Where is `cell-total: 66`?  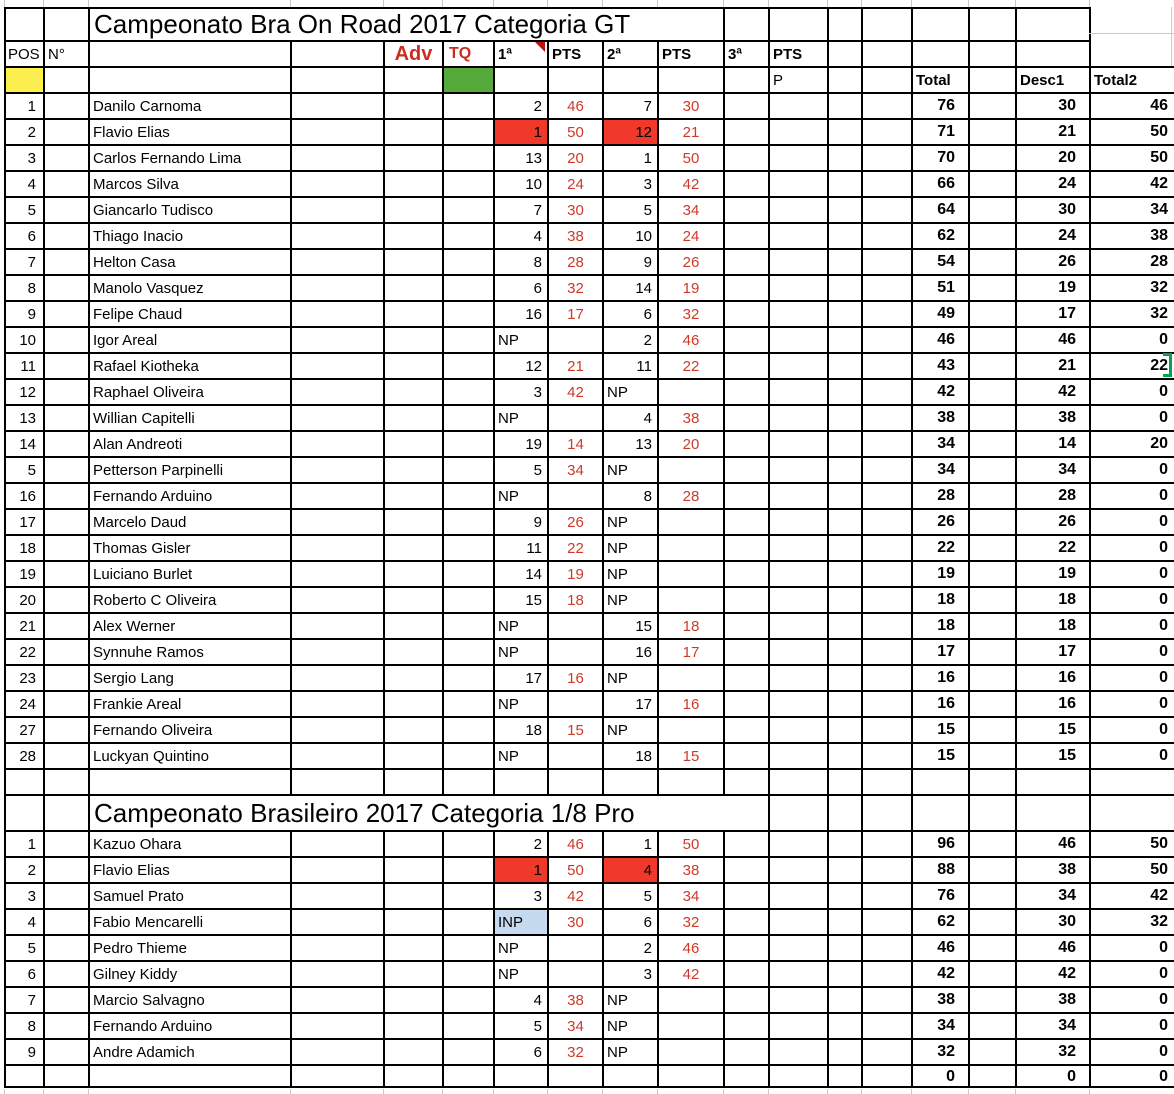 cell-total: 66 is located at coordinates (939, 183).